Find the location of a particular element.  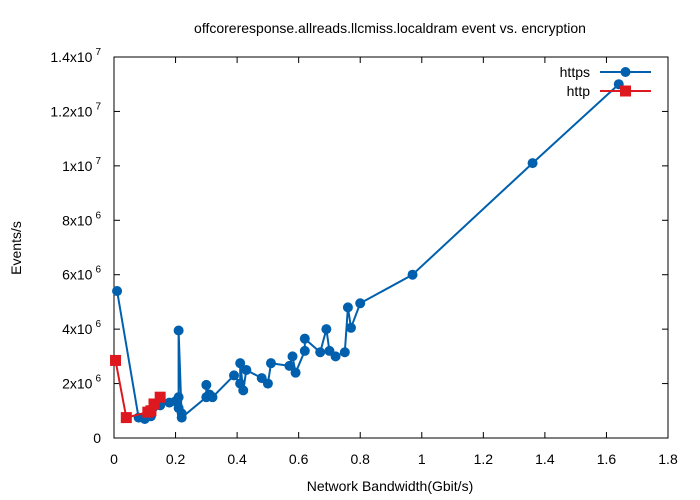

y-tick-mantissa: 0 is located at coordinates (97, 438).